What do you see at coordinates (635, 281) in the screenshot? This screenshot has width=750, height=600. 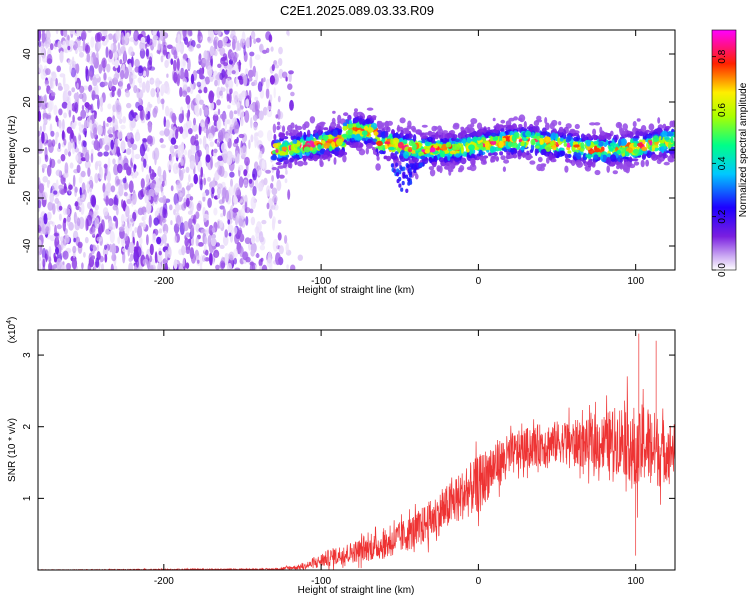 I see `x-tick-label: 100` at bounding box center [635, 281].